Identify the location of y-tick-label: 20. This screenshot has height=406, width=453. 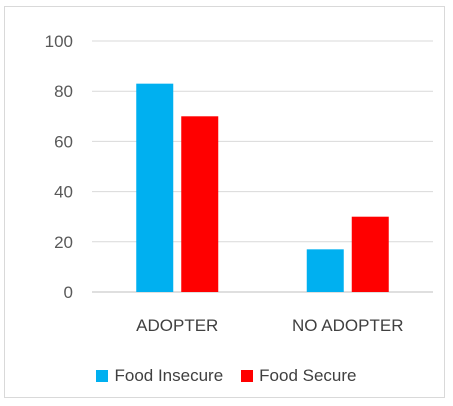
(63, 242).